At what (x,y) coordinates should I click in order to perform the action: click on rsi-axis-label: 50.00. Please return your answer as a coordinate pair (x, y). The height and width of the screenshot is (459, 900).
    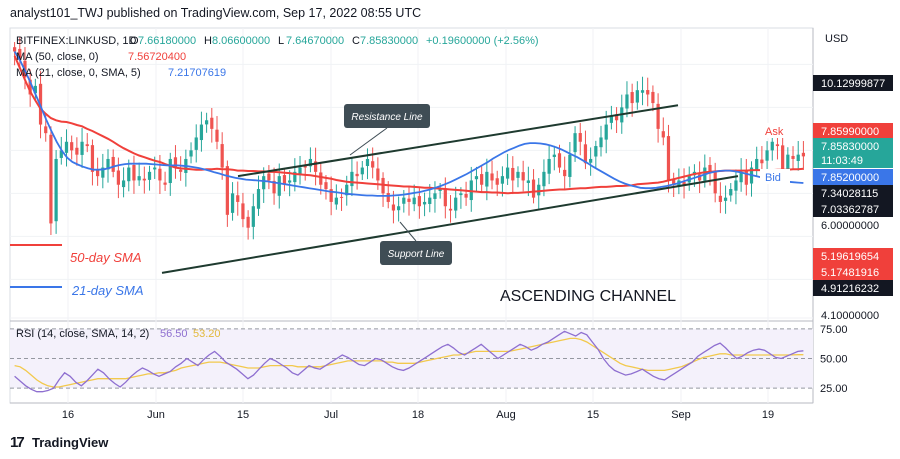
    Looking at the image, I should click on (834, 360).